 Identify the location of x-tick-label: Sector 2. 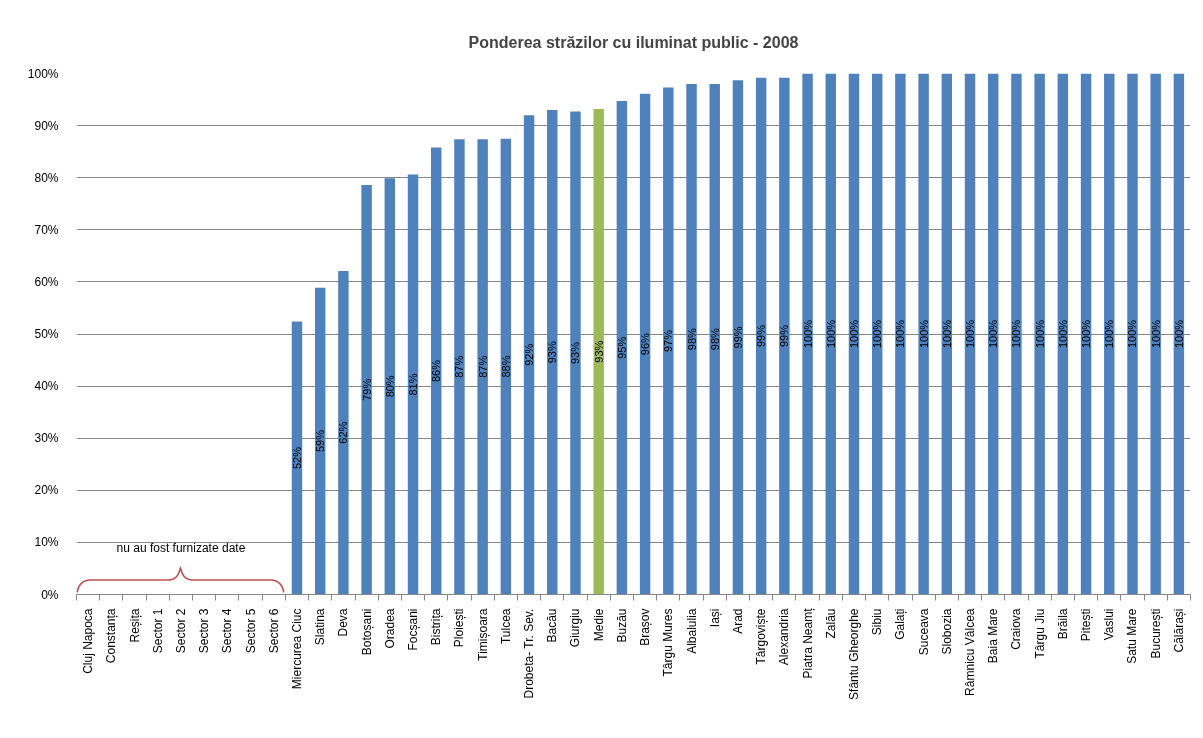
(180, 631).